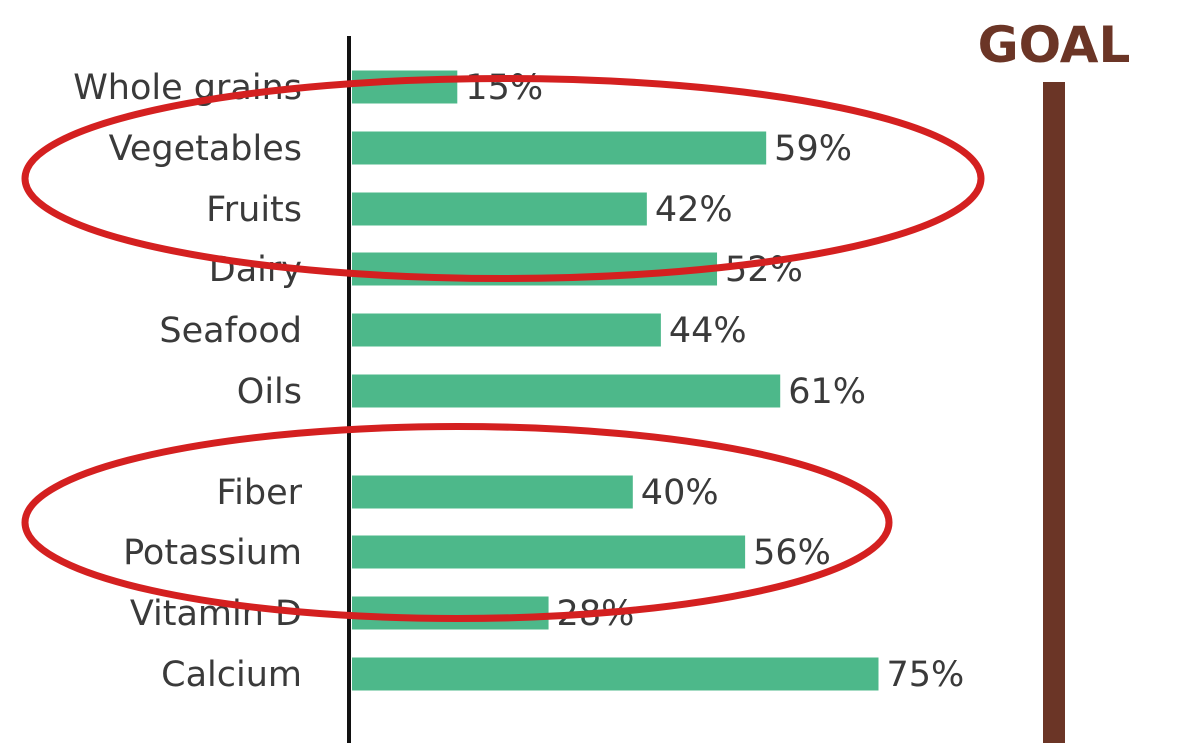 The height and width of the screenshot is (743, 1200). What do you see at coordinates (615, 674) in the screenshot?
I see `bar-calcium` at bounding box center [615, 674].